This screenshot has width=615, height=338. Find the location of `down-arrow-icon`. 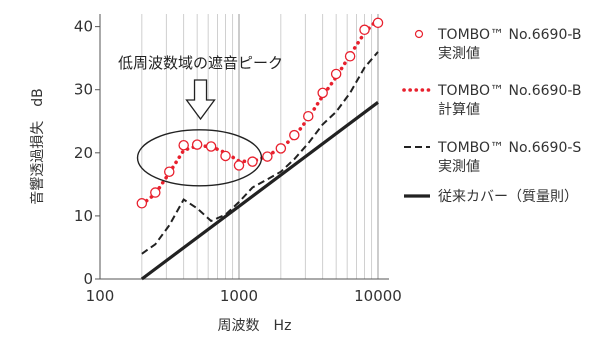

down-arrow-icon is located at coordinates (200, 100).